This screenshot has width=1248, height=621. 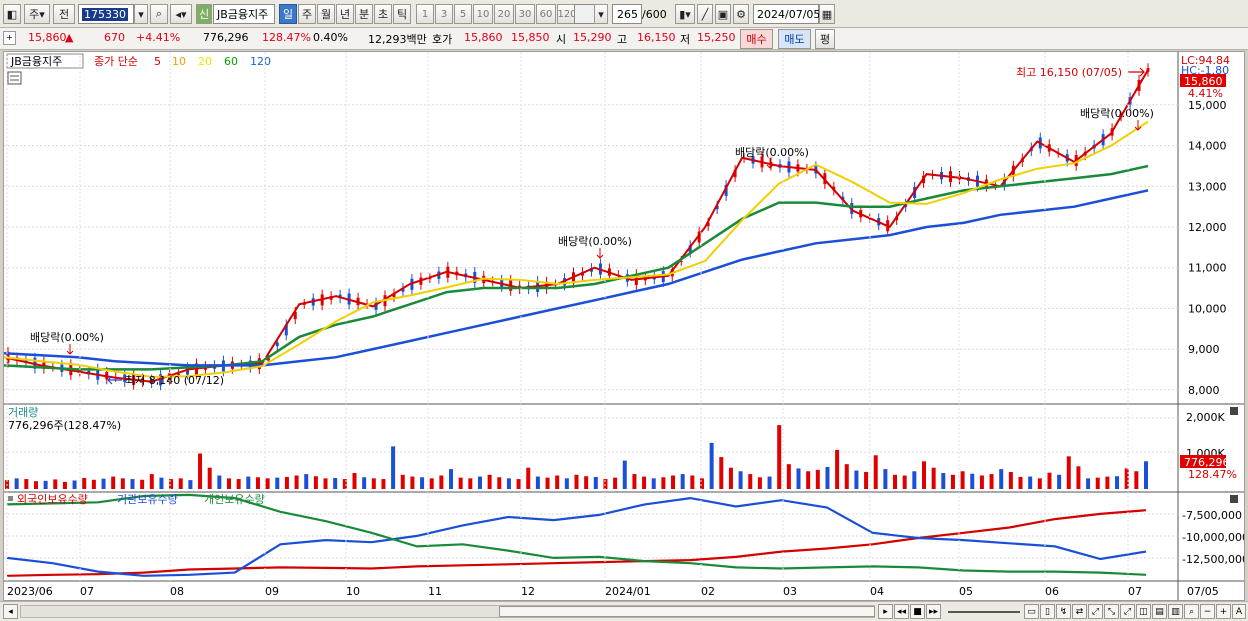 I want to click on price-tick-label: 13,000, so click(x=1207, y=186).